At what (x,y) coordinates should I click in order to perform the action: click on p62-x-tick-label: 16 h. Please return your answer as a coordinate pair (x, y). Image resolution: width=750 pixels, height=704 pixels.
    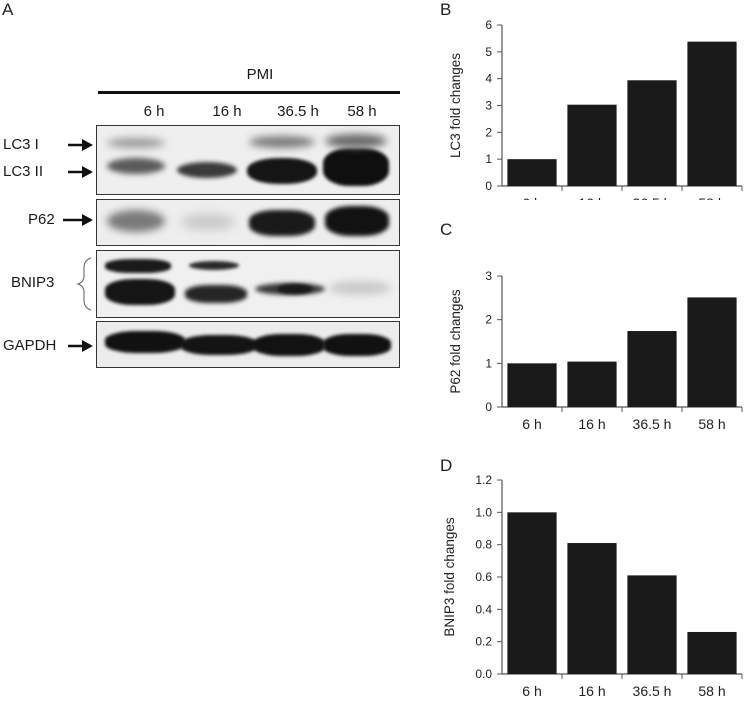
    Looking at the image, I should click on (591, 424).